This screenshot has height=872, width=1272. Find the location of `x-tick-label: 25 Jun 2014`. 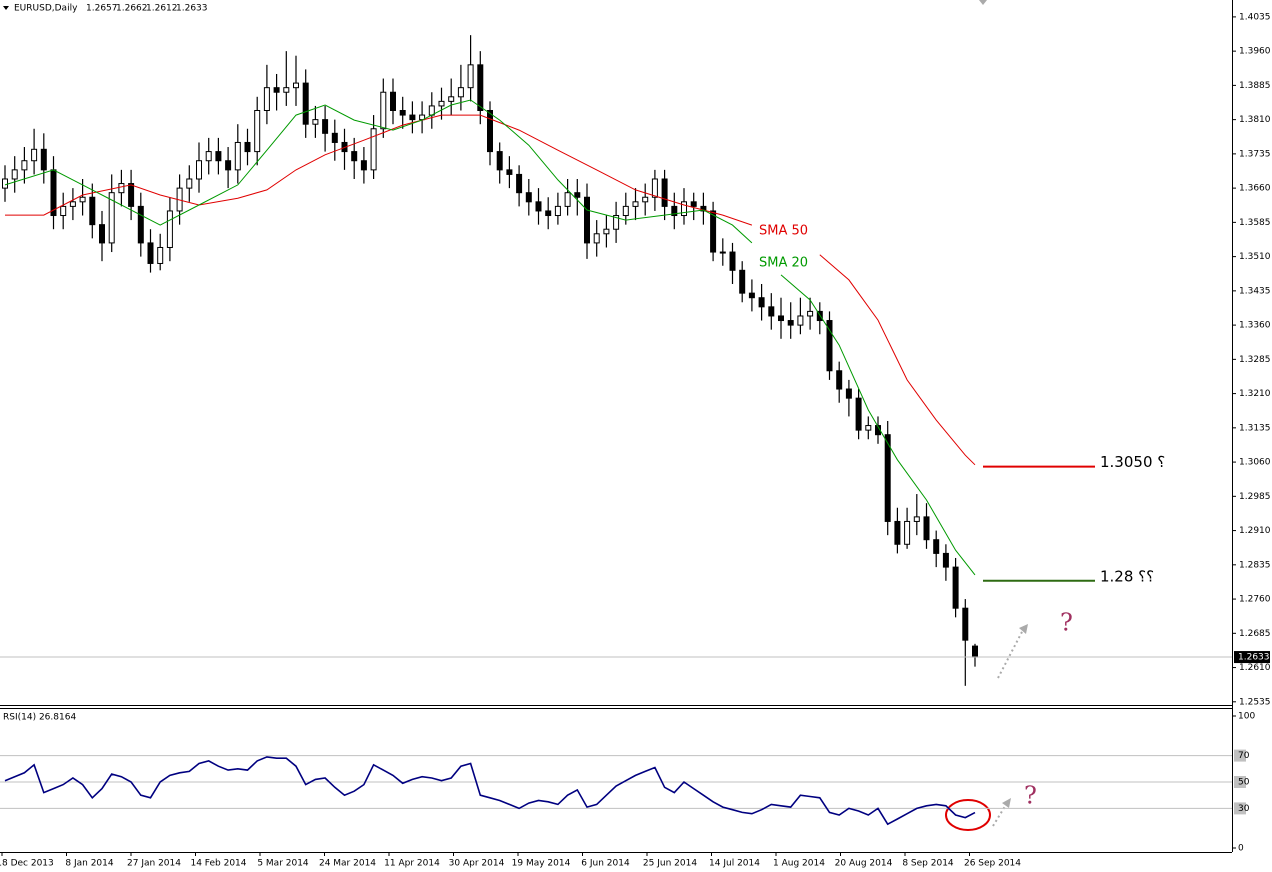

x-tick-label: 25 Jun 2014 is located at coordinates (670, 864).